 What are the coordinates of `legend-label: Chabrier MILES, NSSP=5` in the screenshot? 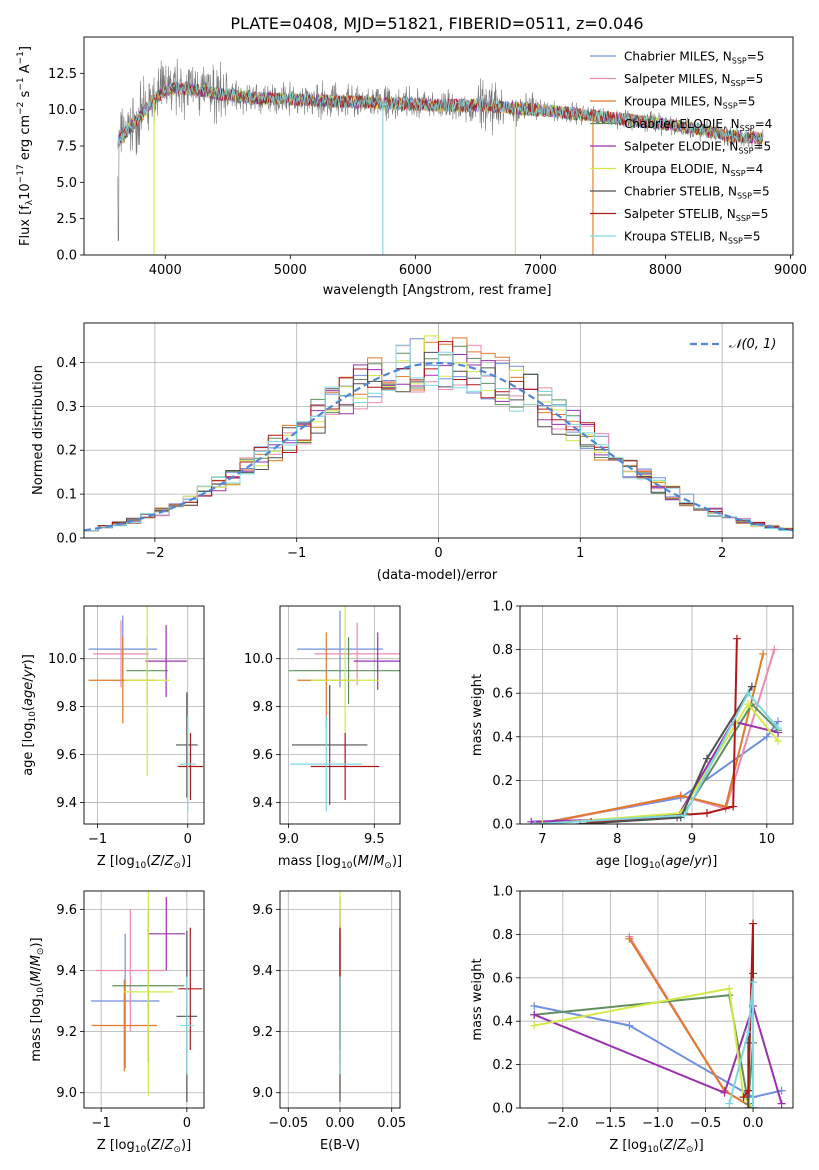 It's located at (694, 58).